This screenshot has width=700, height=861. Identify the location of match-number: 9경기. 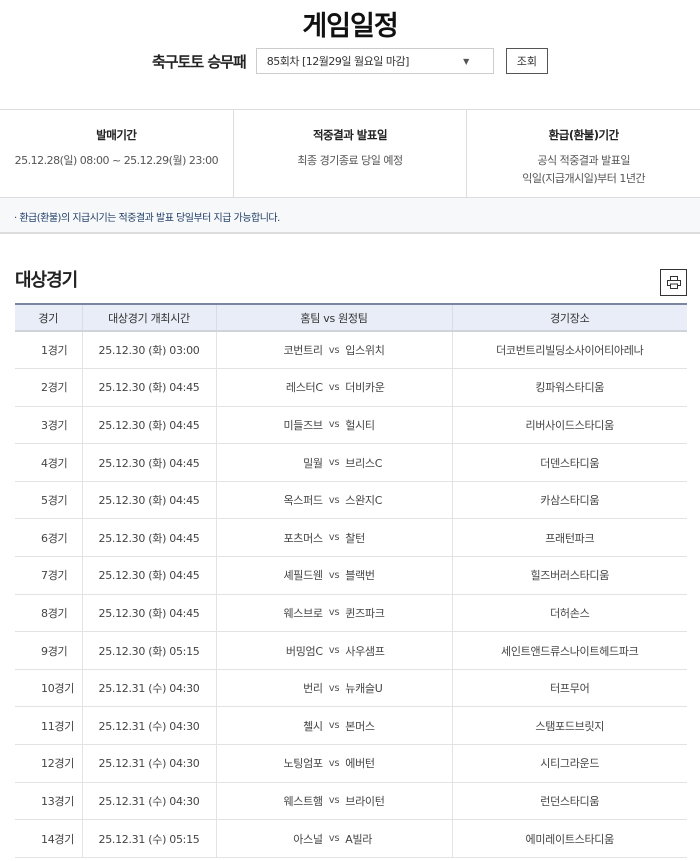
(49, 650).